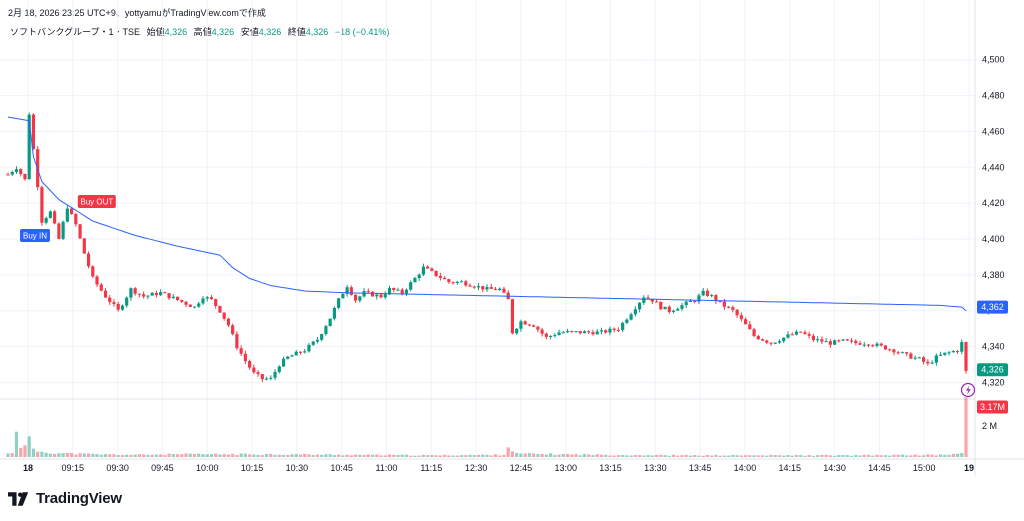  Describe the element at coordinates (35, 235) in the screenshot. I see `buy-in-marker-bg` at that location.